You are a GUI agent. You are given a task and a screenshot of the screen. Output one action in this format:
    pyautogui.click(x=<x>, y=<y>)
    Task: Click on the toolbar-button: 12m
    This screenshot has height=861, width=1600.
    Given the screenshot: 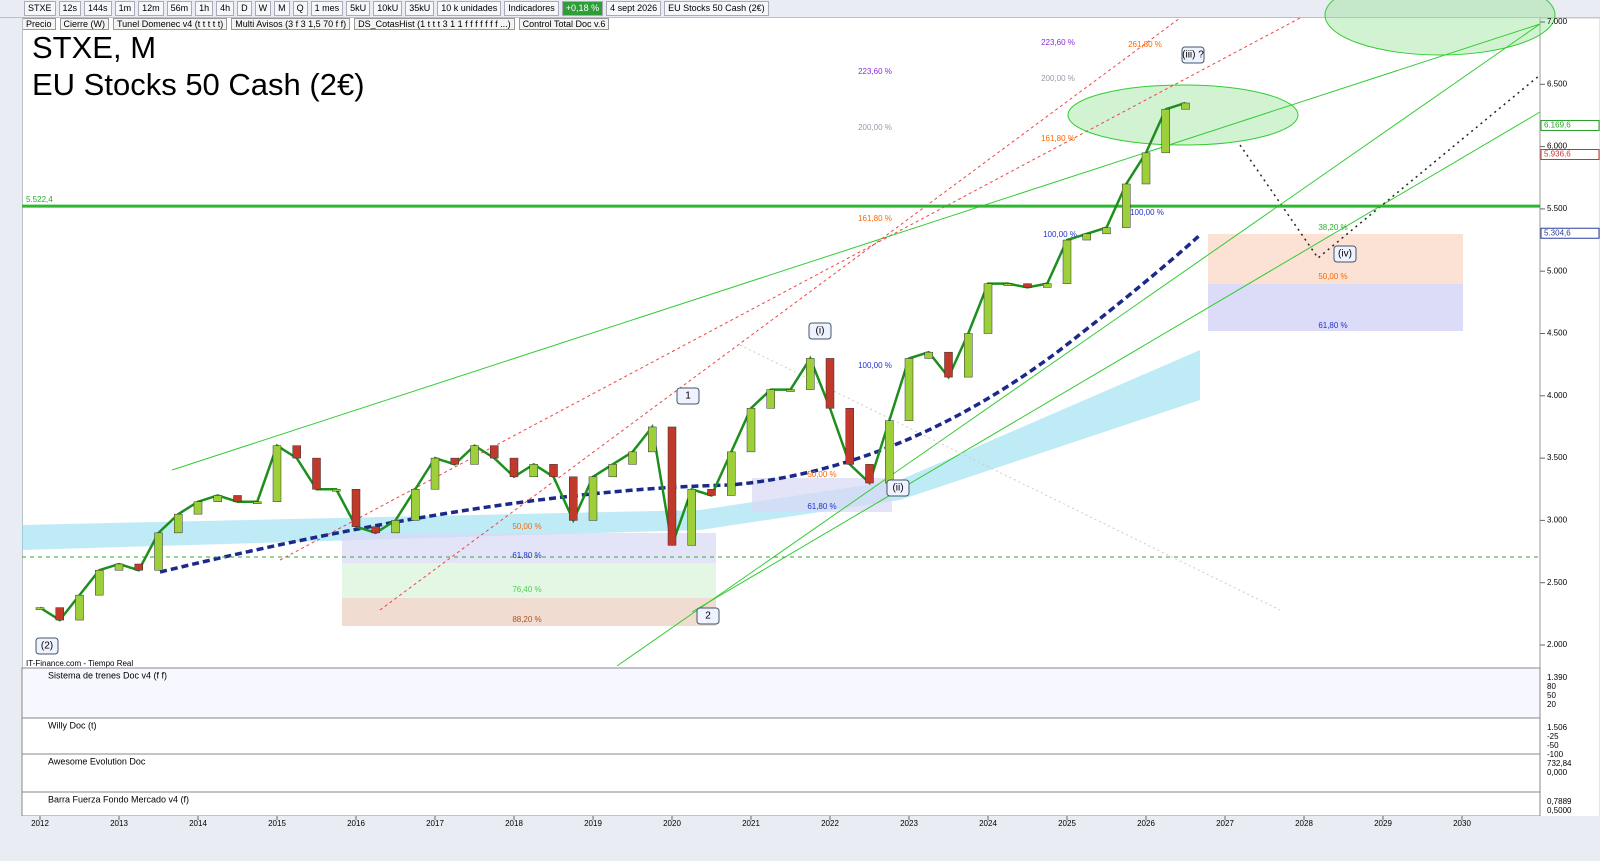 What is the action you would take?
    pyautogui.click(x=151, y=8)
    